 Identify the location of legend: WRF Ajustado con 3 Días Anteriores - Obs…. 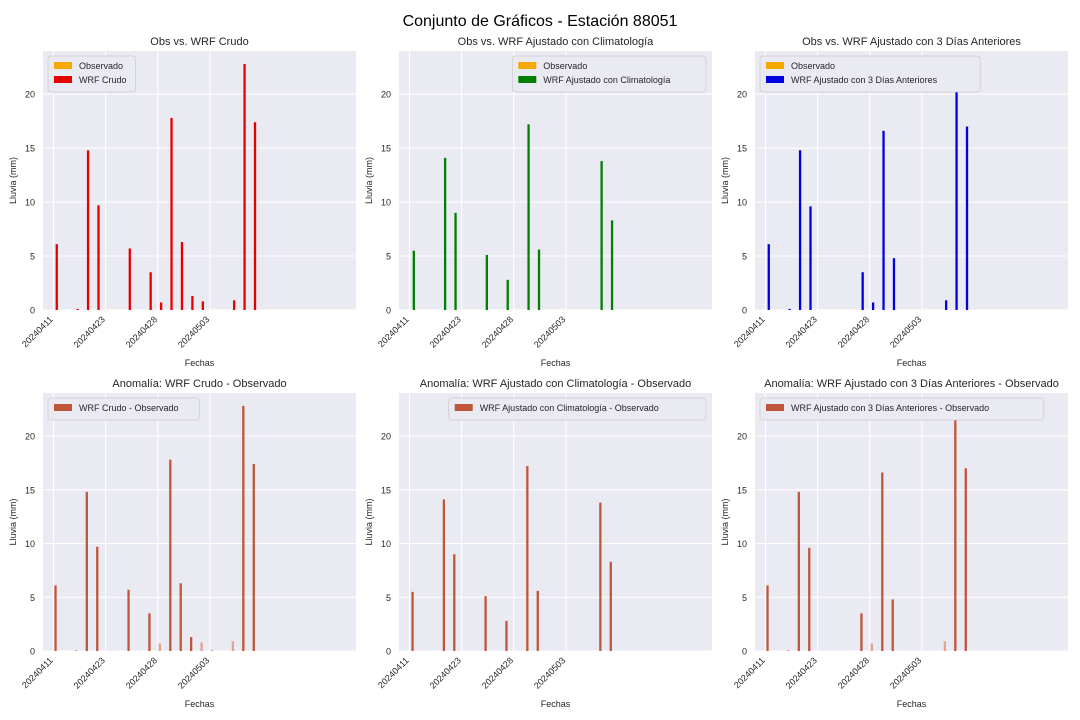
(902, 409).